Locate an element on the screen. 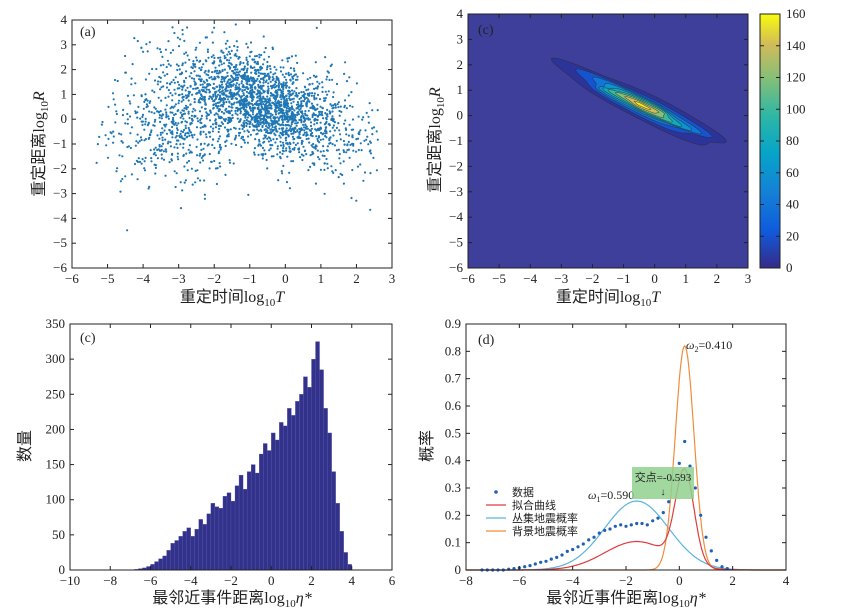 This screenshot has height=613, width=843. y-tick-label: −3 is located at coordinates (60, 193).